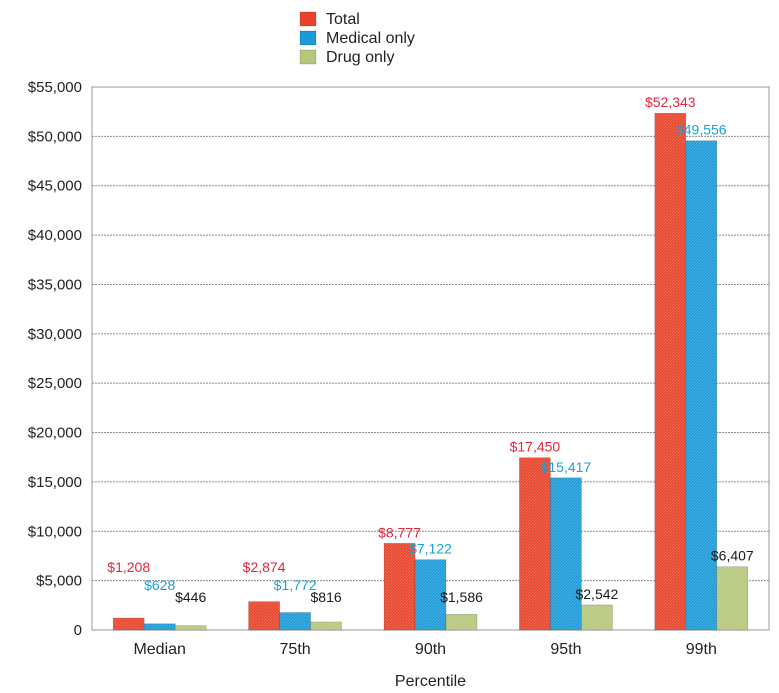 The height and width of the screenshot is (693, 779). What do you see at coordinates (159, 649) in the screenshot?
I see `x-category-label: Median` at bounding box center [159, 649].